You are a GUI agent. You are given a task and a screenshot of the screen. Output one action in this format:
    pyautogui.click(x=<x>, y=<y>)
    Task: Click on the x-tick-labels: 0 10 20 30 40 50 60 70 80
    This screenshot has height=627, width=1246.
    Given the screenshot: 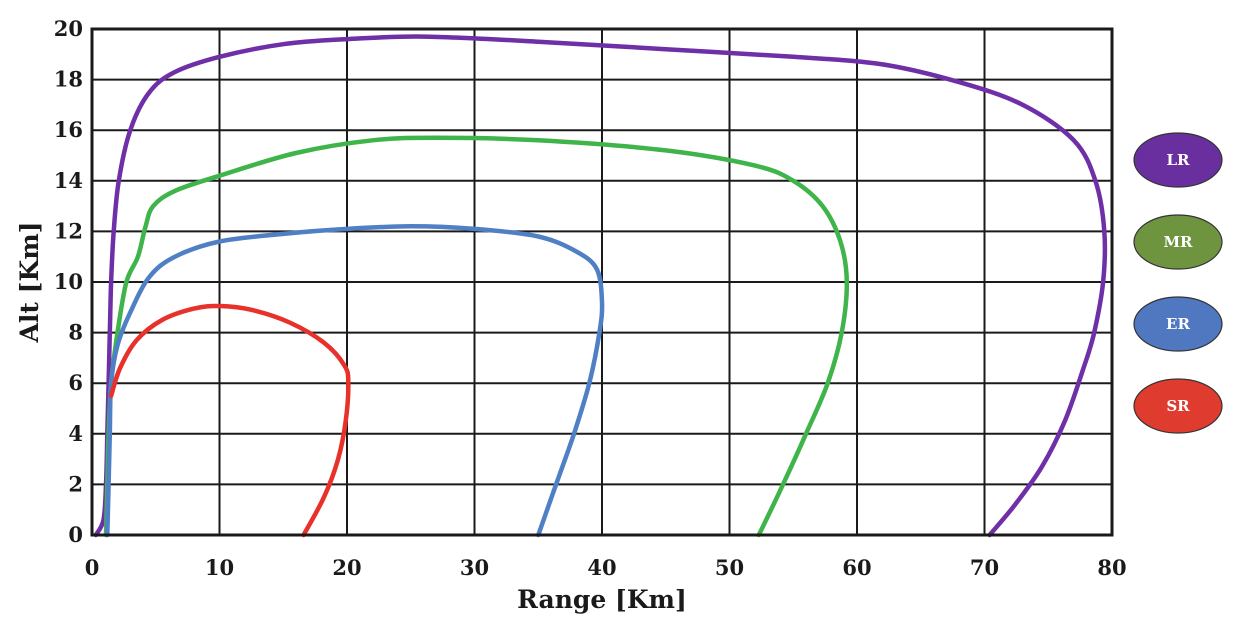 What is the action you would take?
    pyautogui.click(x=606, y=567)
    